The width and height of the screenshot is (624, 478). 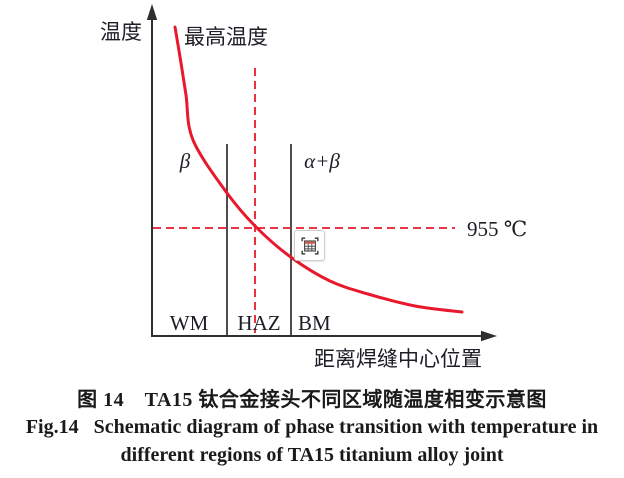 What do you see at coordinates (312, 400) in the screenshot?
I see `figure-caption-zh: 图 14 TA15 钛合金接头不同区域随温度相变示意图` at bounding box center [312, 400].